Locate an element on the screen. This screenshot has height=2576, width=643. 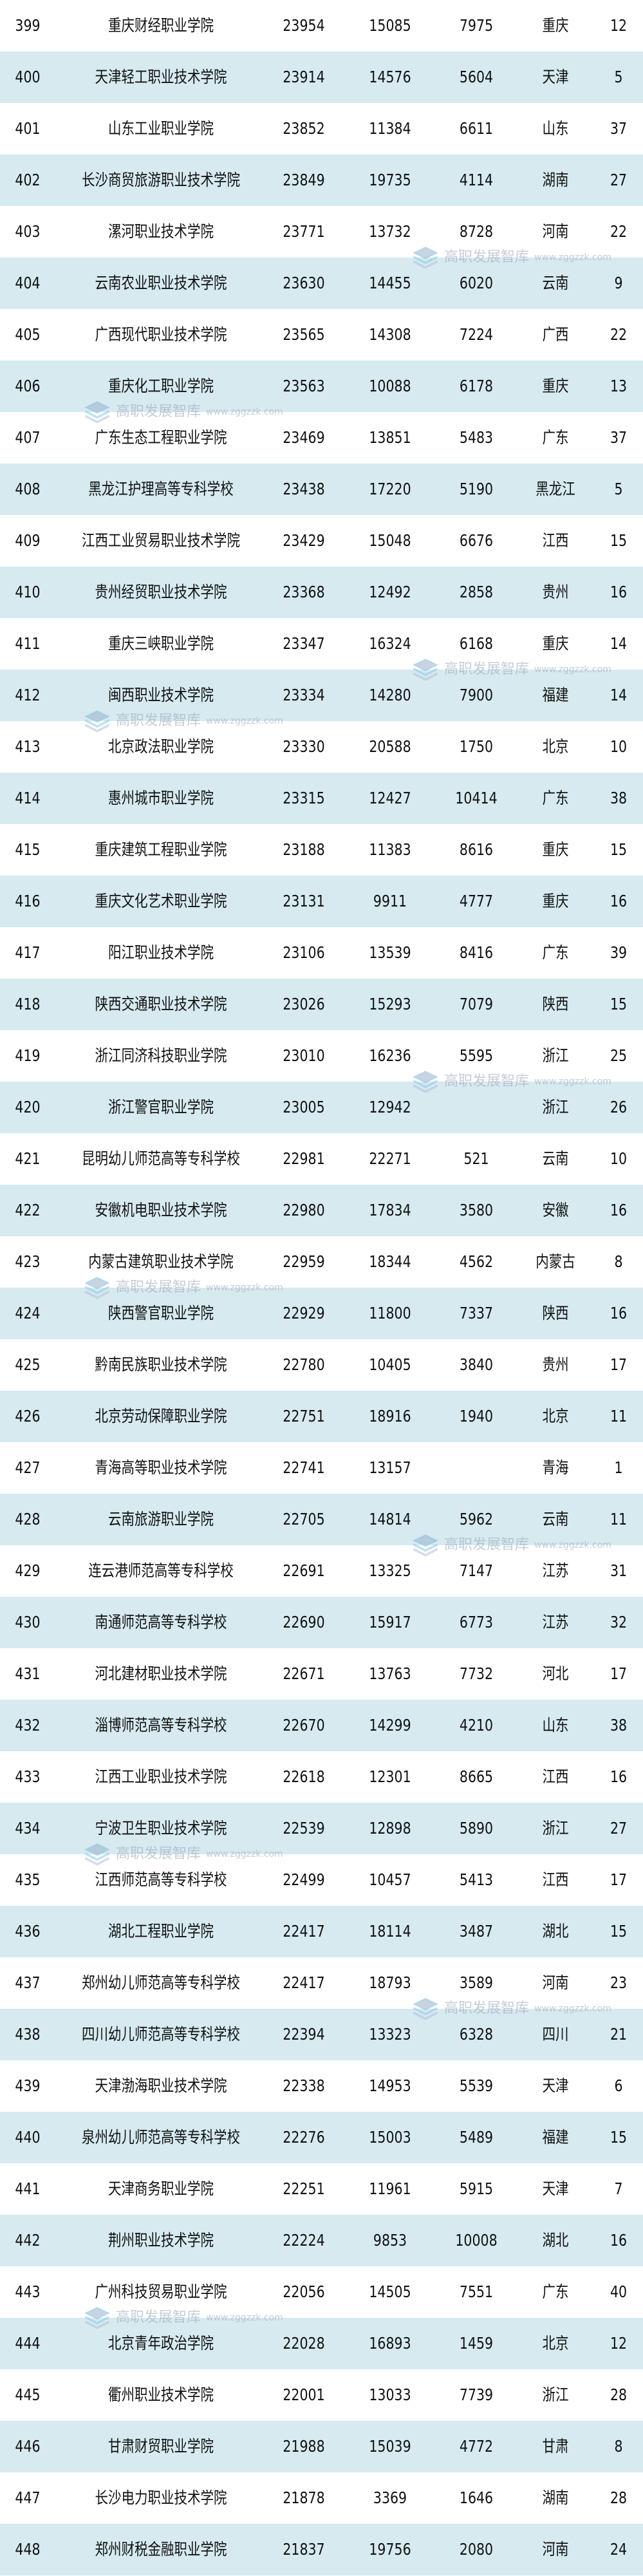
province-cell: 江苏 is located at coordinates (555, 1570).